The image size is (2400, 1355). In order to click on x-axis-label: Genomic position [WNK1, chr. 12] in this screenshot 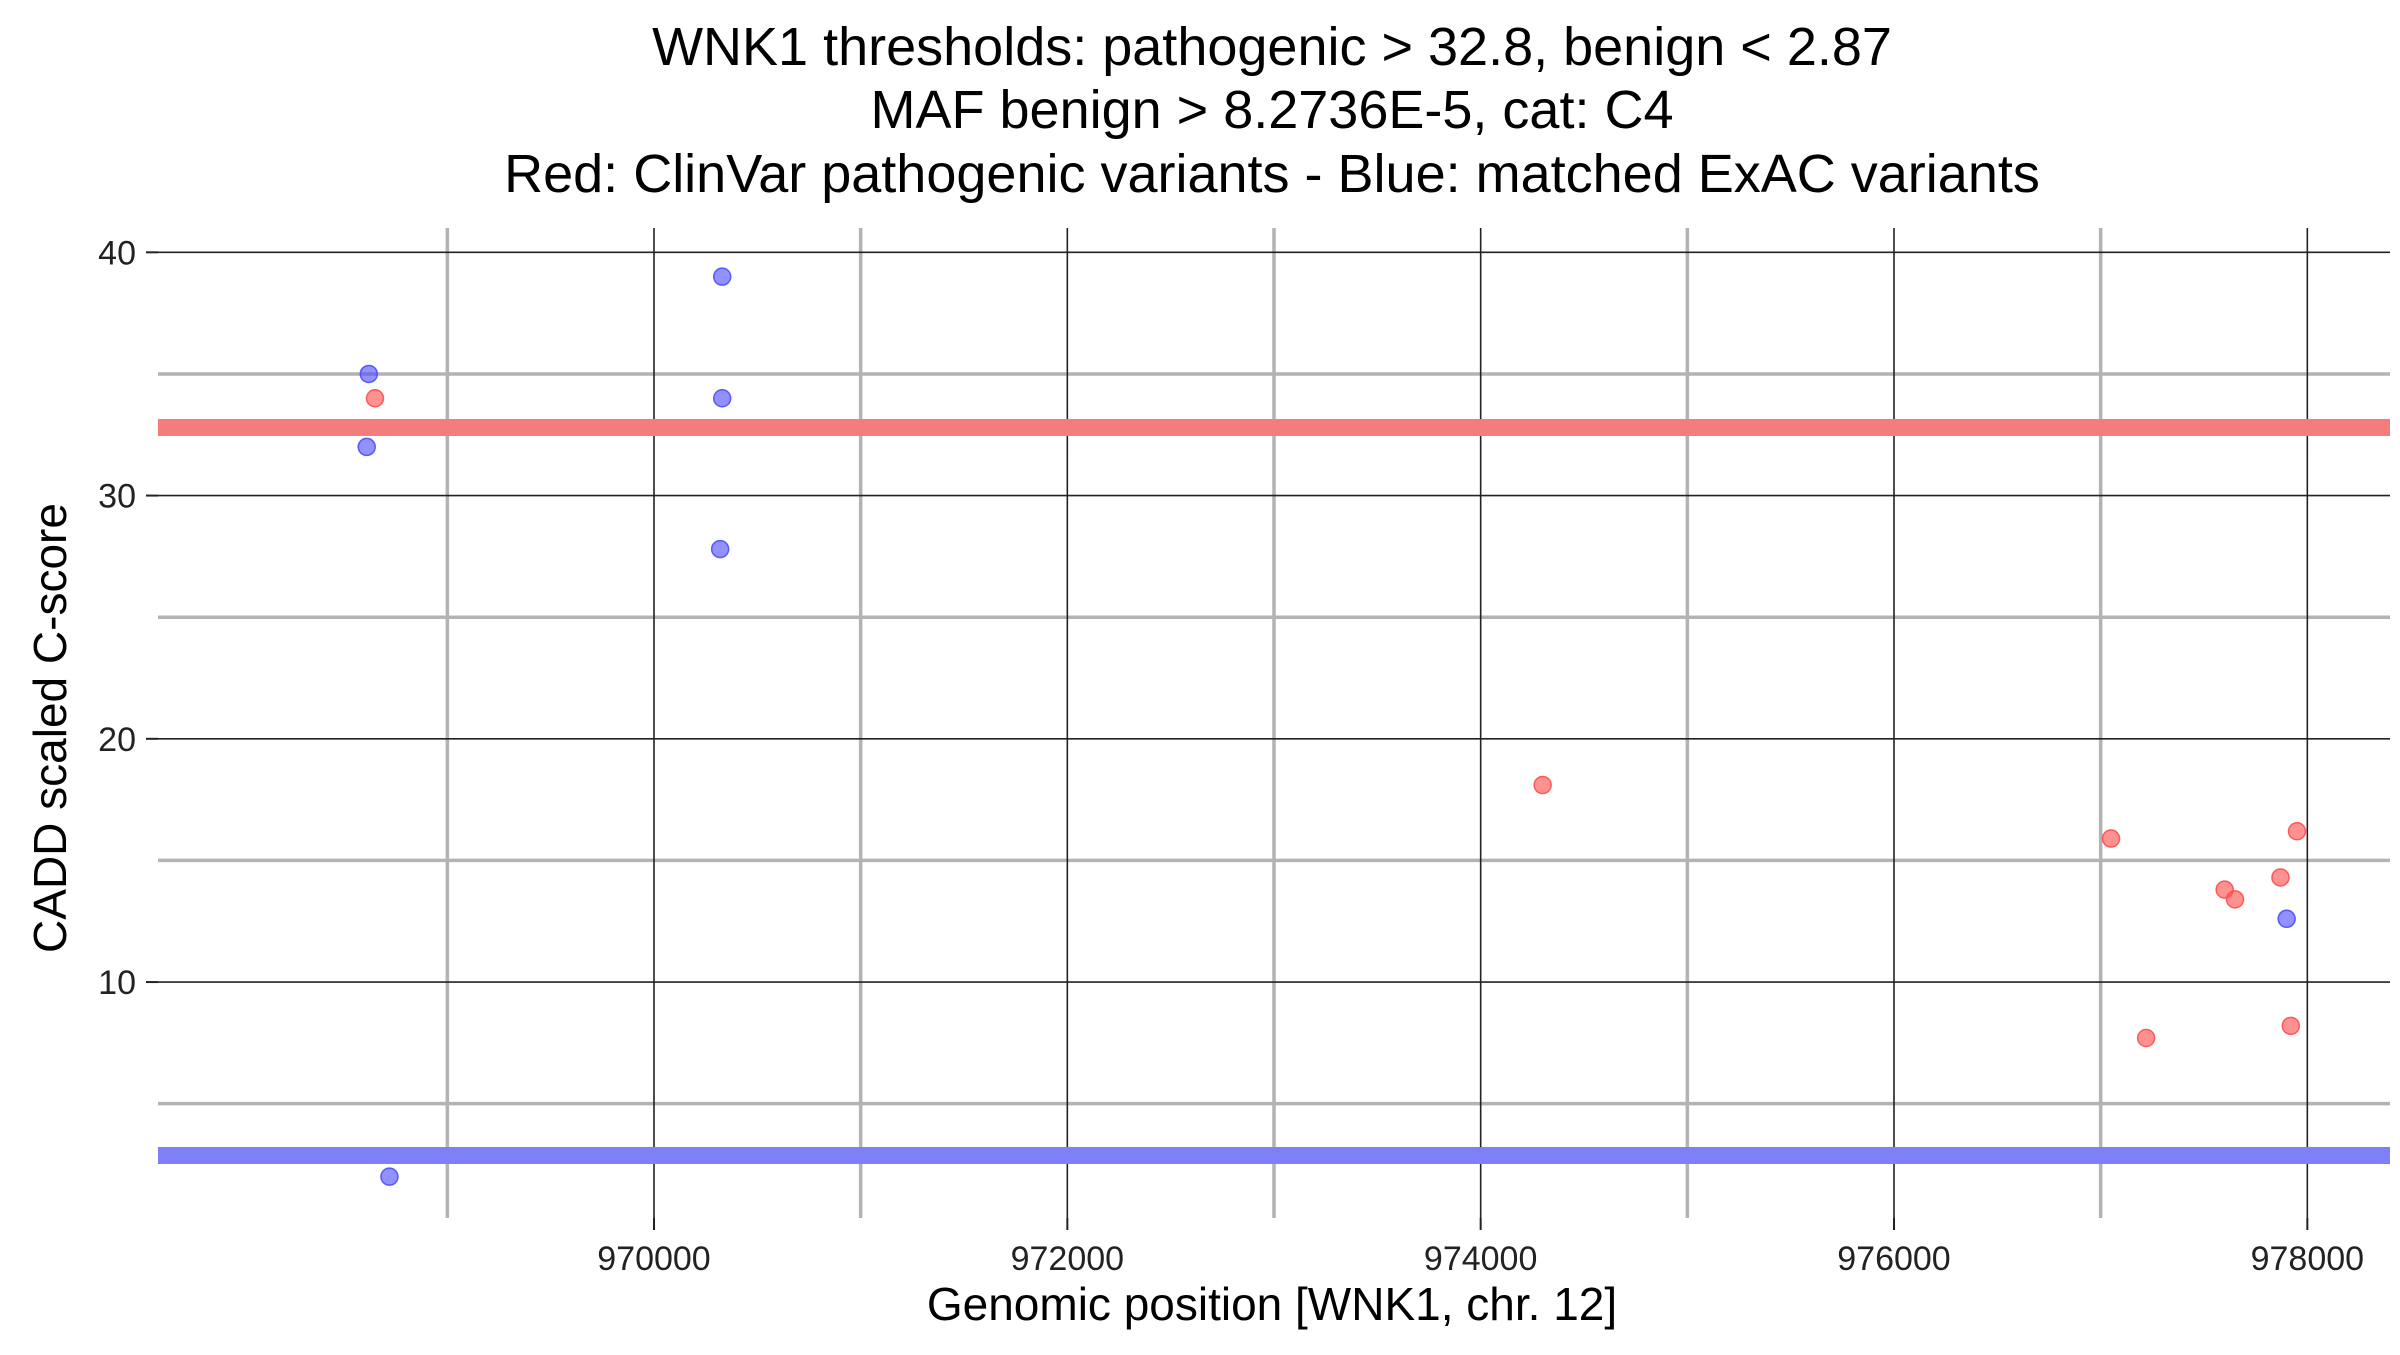, I will do `click(1272, 1304)`.